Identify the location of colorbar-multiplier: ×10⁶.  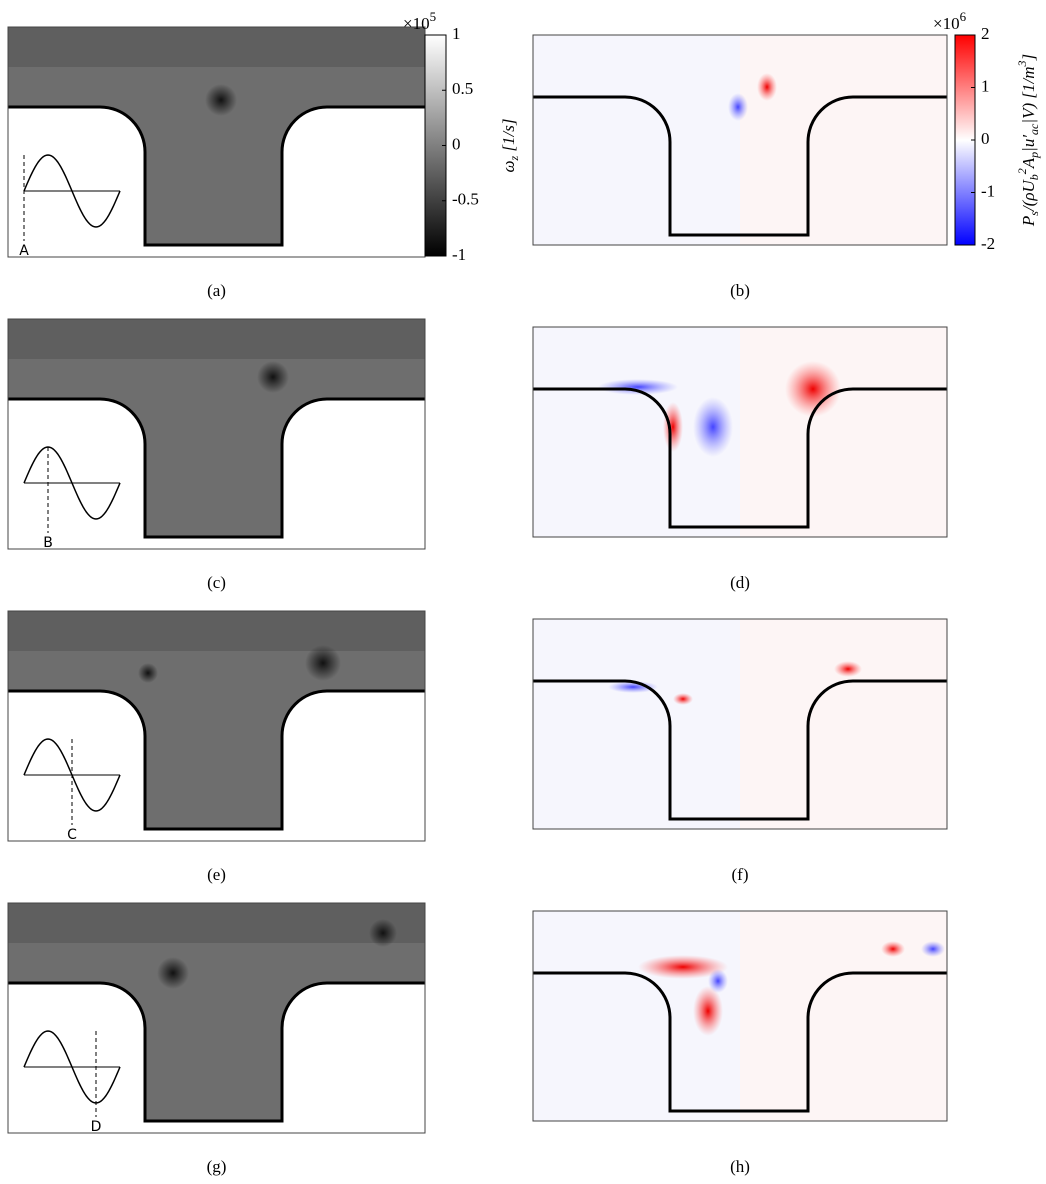
(950, 21).